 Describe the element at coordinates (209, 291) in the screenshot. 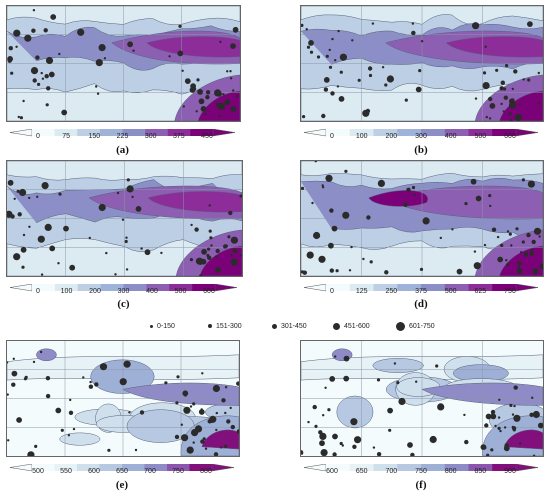

I see `colorbar-tick-label: 600` at that location.